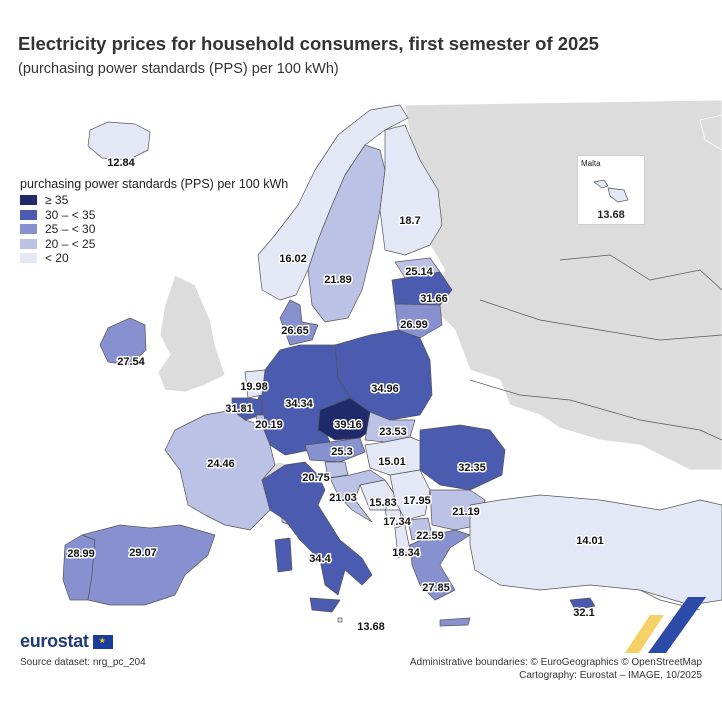  I want to click on italy-shape, so click(317, 528).